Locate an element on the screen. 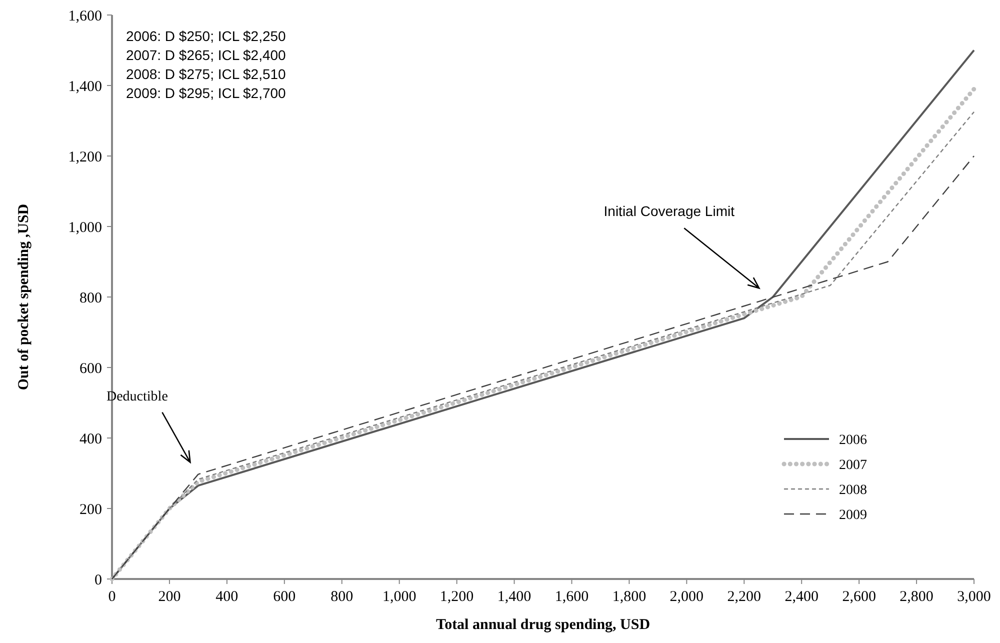 This screenshot has width=1000, height=643. y-tick-label: 800 is located at coordinates (91, 298).